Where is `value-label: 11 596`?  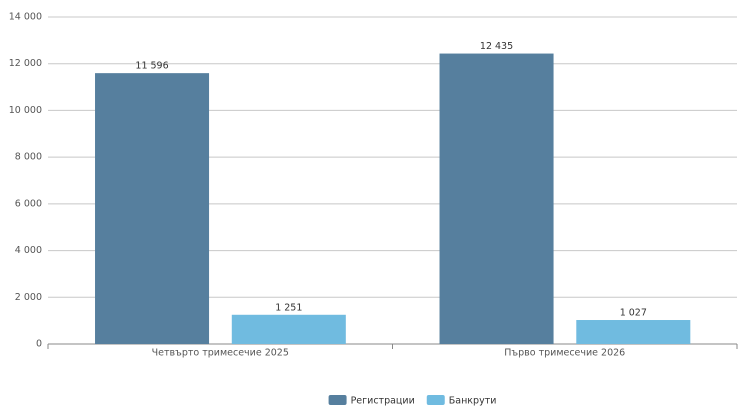
value-label: 11 596 is located at coordinates (151, 66).